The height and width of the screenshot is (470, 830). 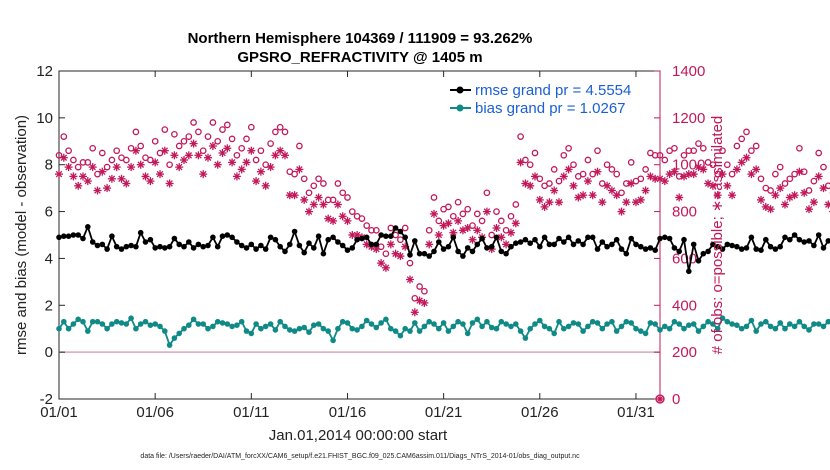 I want to click on legend-box, so click(x=550, y=98).